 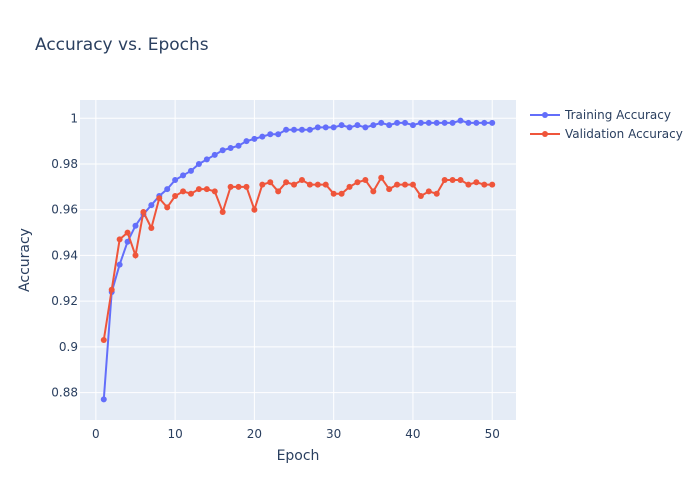 I want to click on y-tick-label: 0.92, so click(x=64, y=301).